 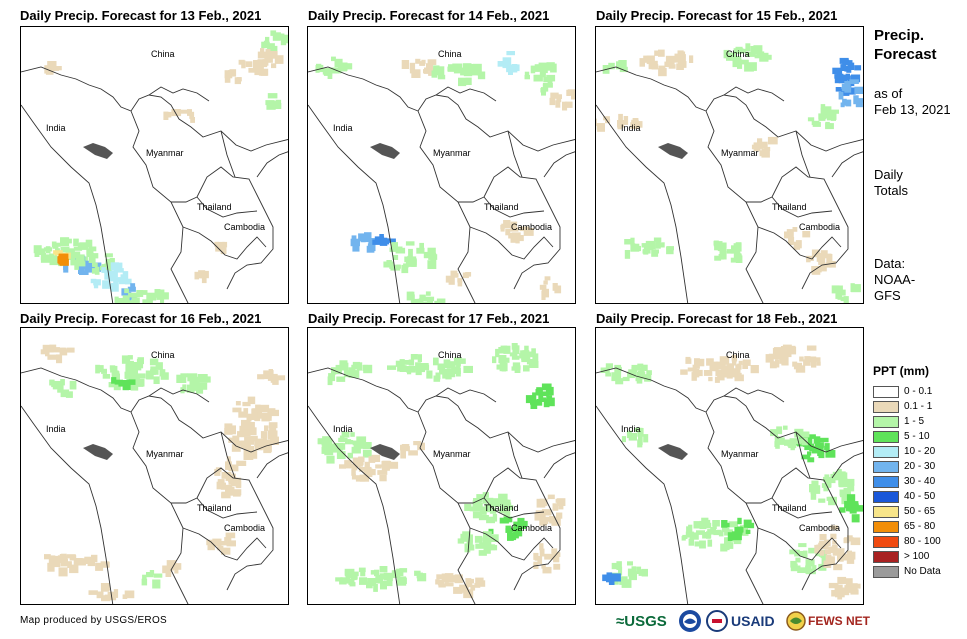 I want to click on legend-label: 65 - 80, so click(x=920, y=526).